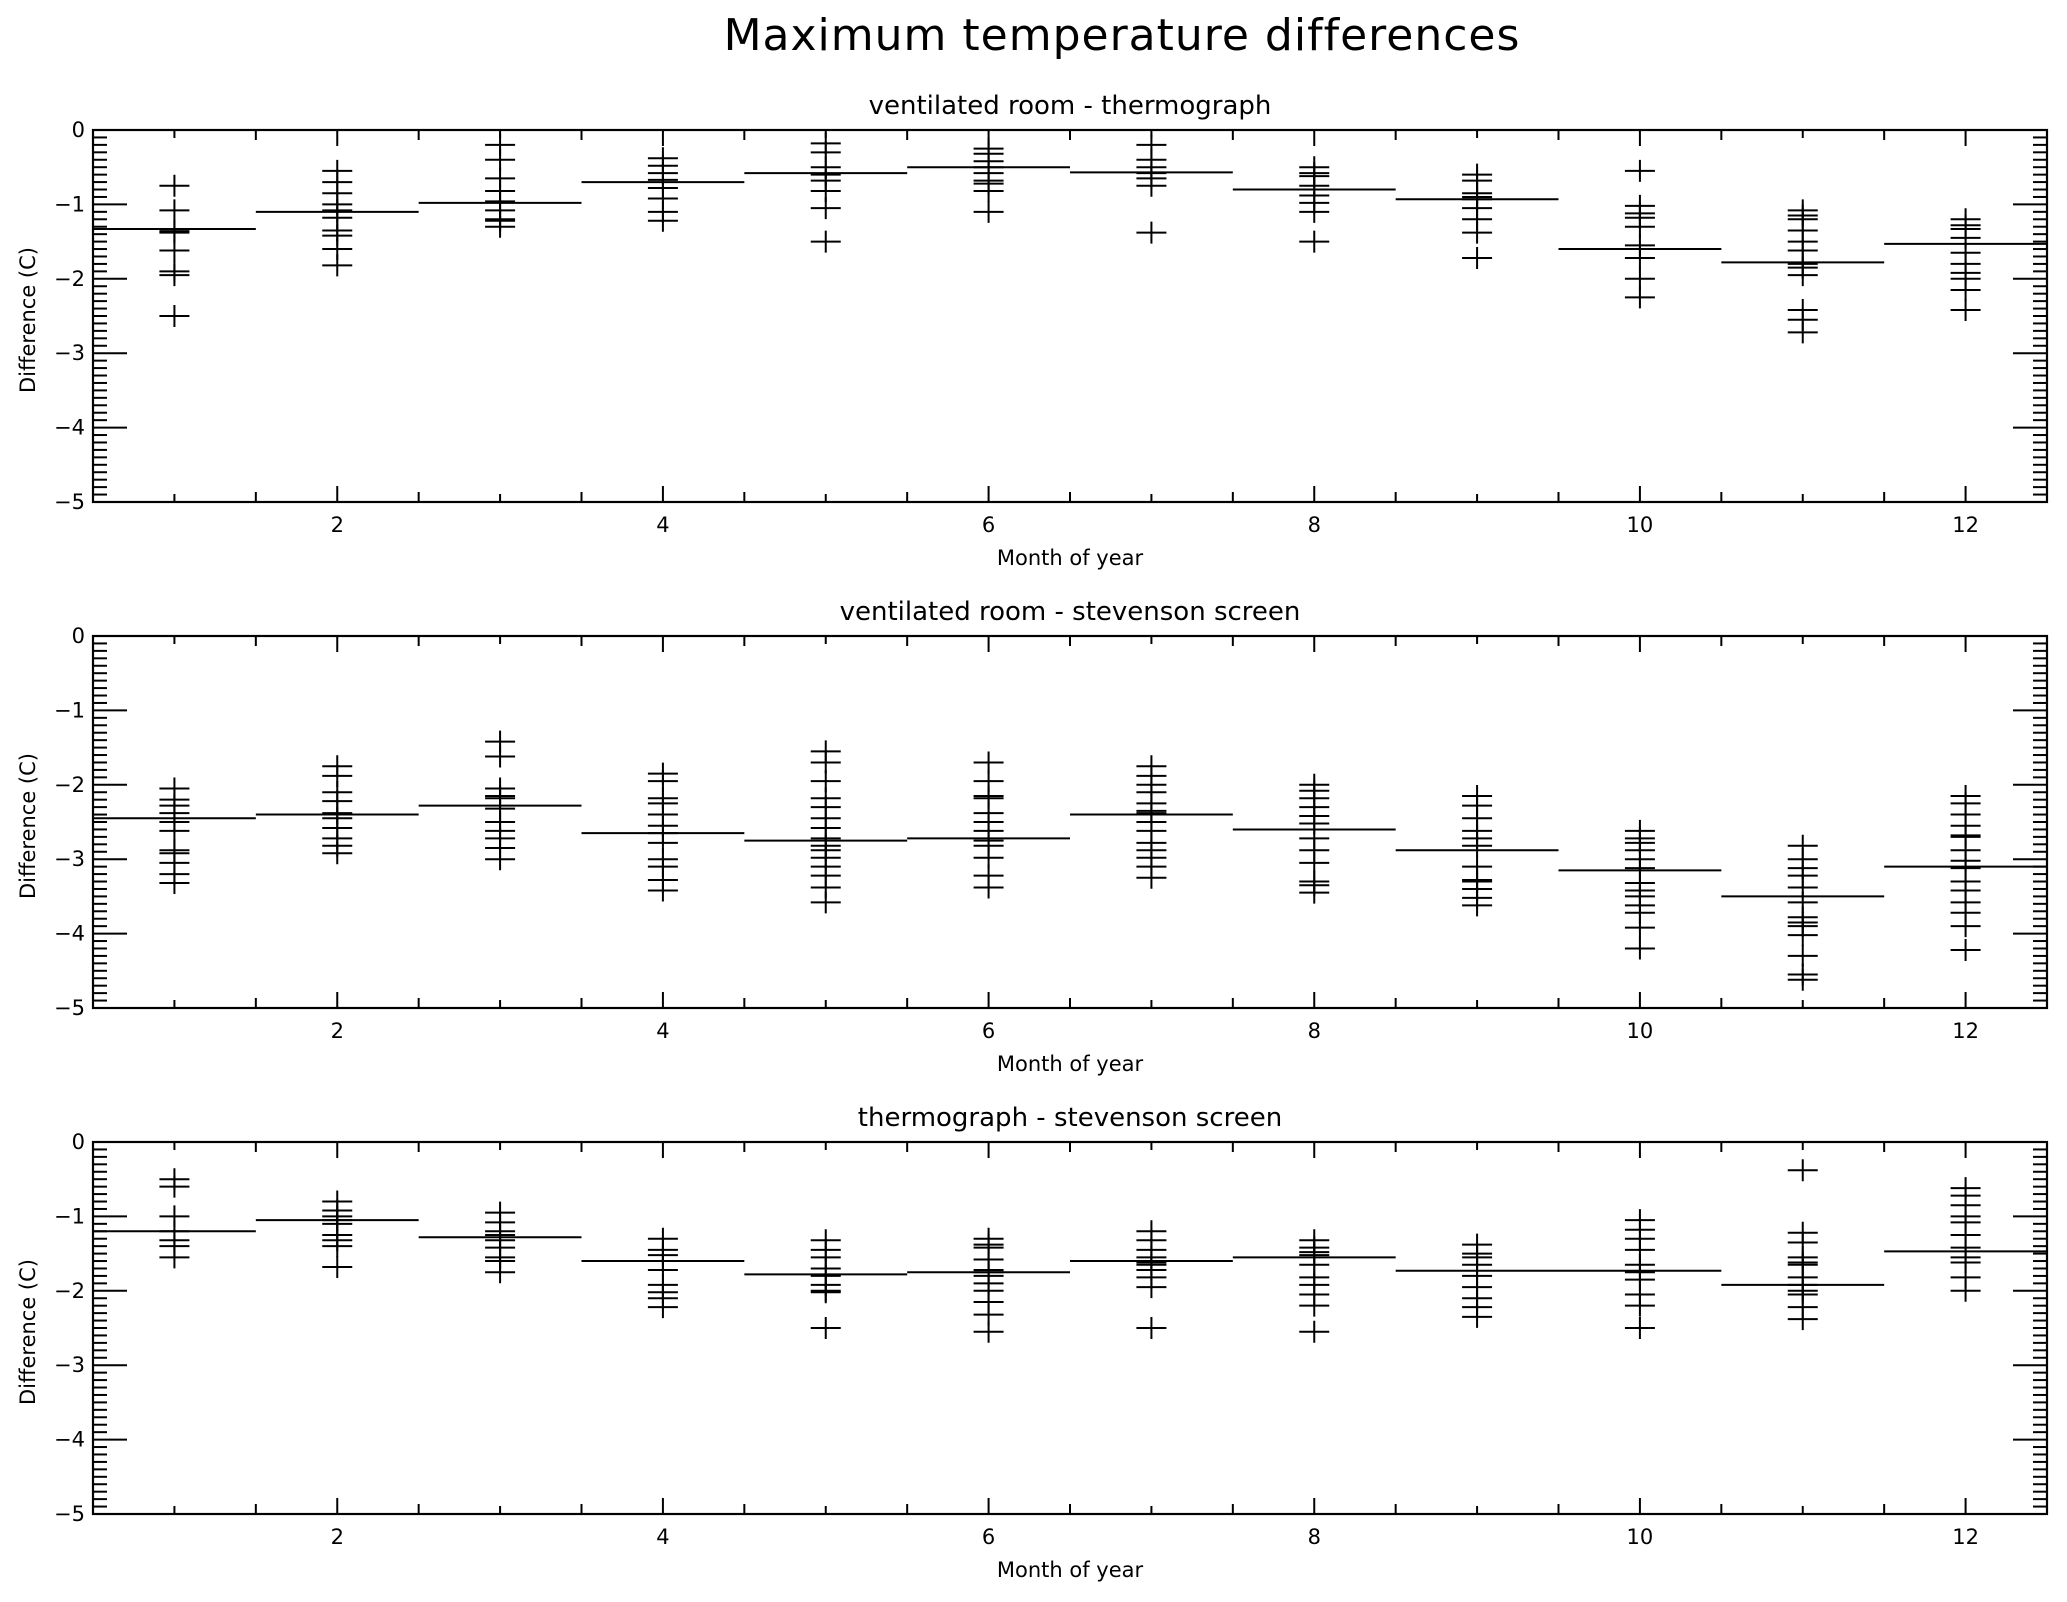 Image resolution: width=2067 pixels, height=1602 pixels. I want to click on panel-title: ventilated room - stevenson screen, so click(1070, 612).